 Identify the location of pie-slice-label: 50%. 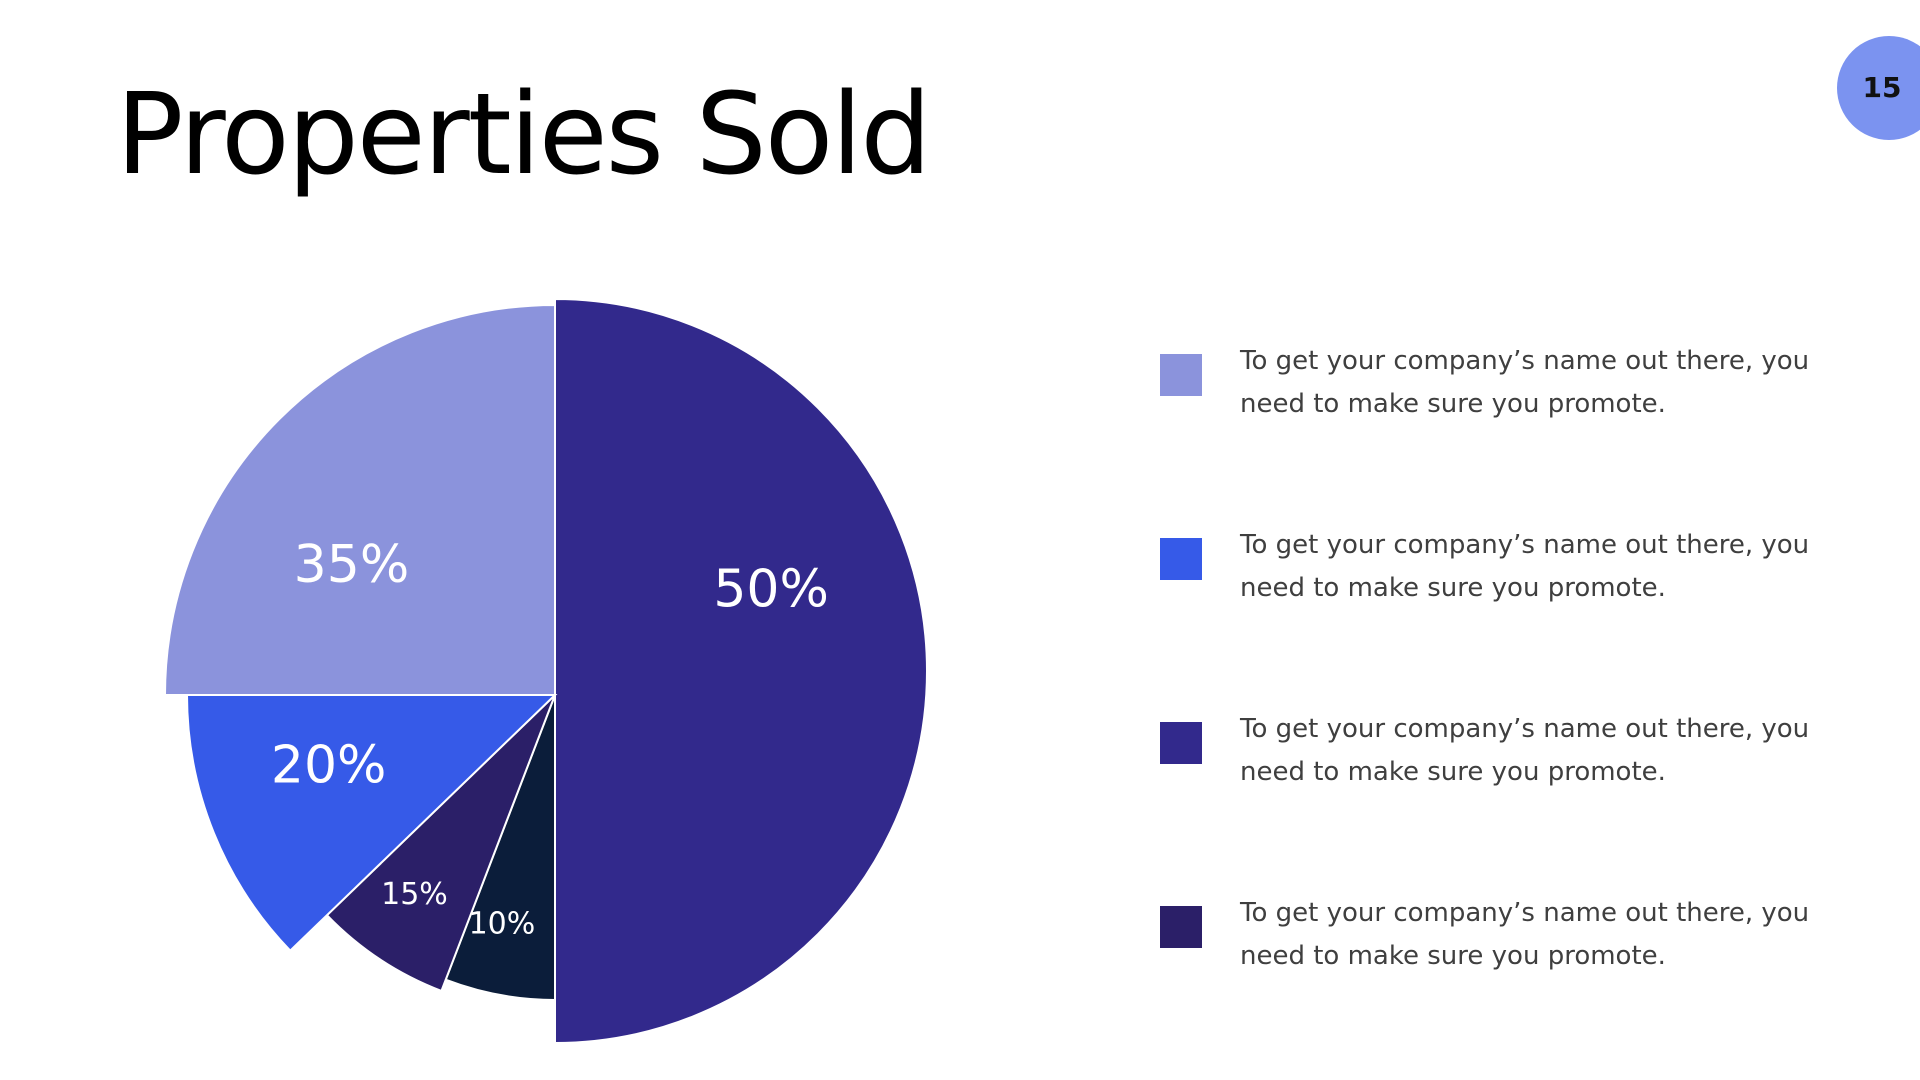
(771, 589).